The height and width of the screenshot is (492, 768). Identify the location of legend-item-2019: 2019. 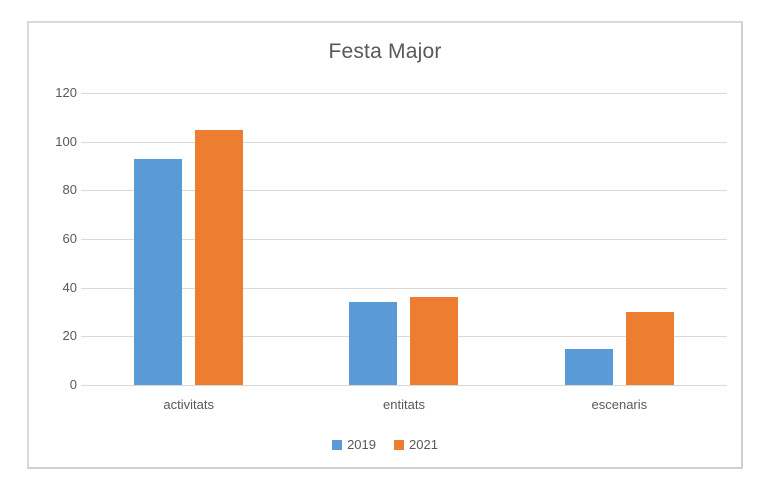
(354, 444).